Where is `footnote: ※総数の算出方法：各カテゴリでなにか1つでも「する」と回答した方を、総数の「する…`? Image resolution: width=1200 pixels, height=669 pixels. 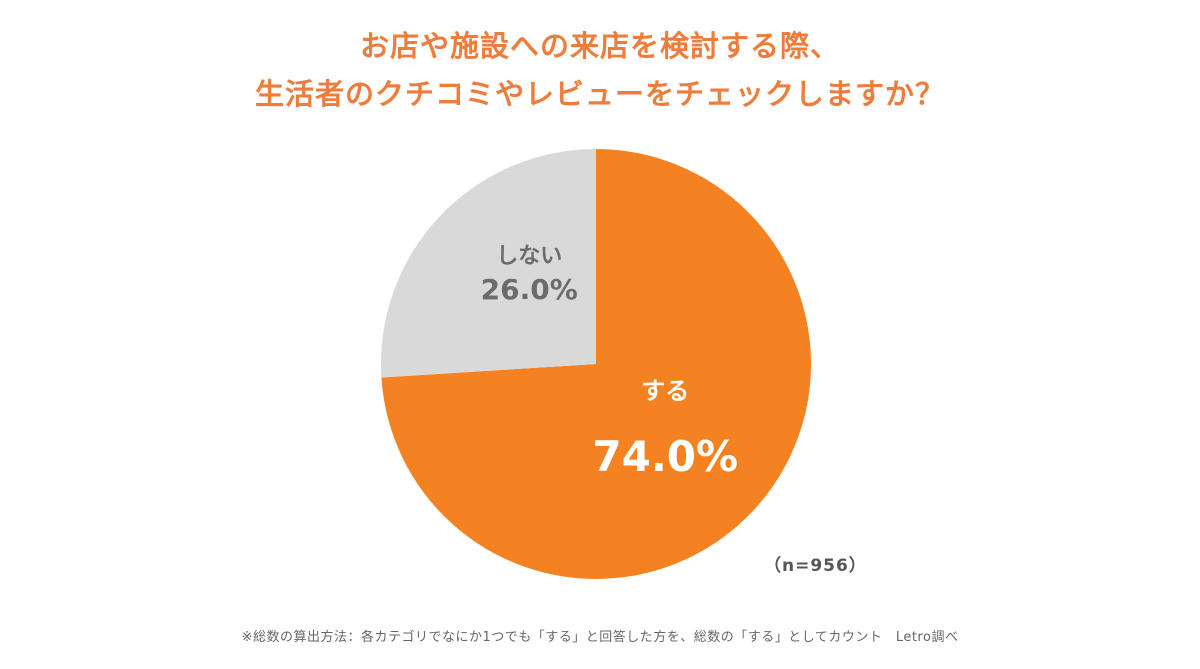 footnote: ※総数の算出方法：各カテゴリでなにか1つでも「する」と回答した方を、総数の「する… is located at coordinates (600, 637).